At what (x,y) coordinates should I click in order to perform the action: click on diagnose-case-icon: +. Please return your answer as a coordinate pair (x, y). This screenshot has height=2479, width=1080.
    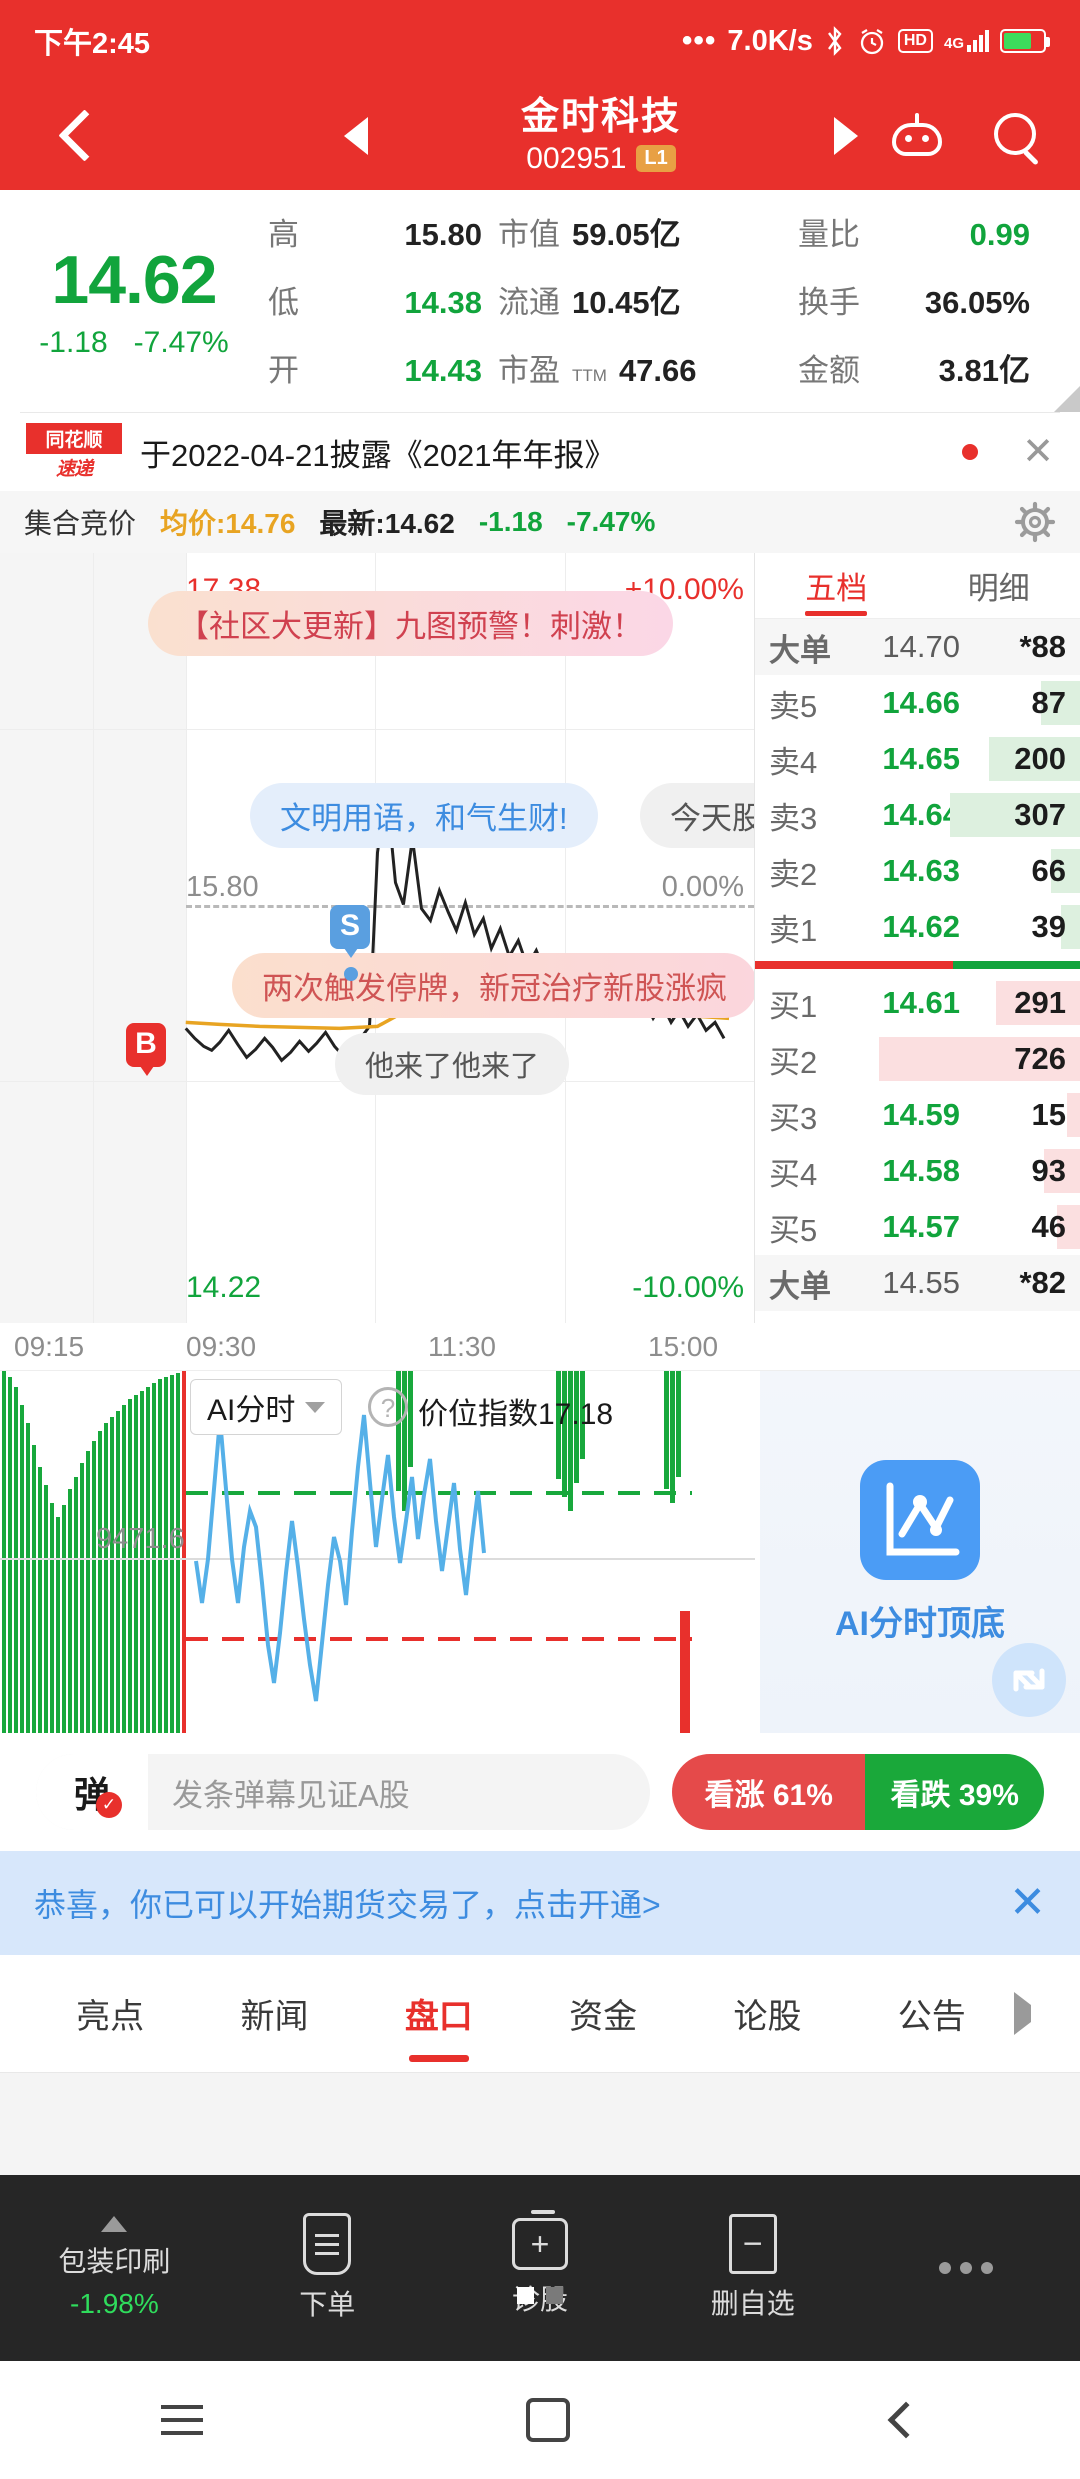
    Looking at the image, I should click on (540, 2244).